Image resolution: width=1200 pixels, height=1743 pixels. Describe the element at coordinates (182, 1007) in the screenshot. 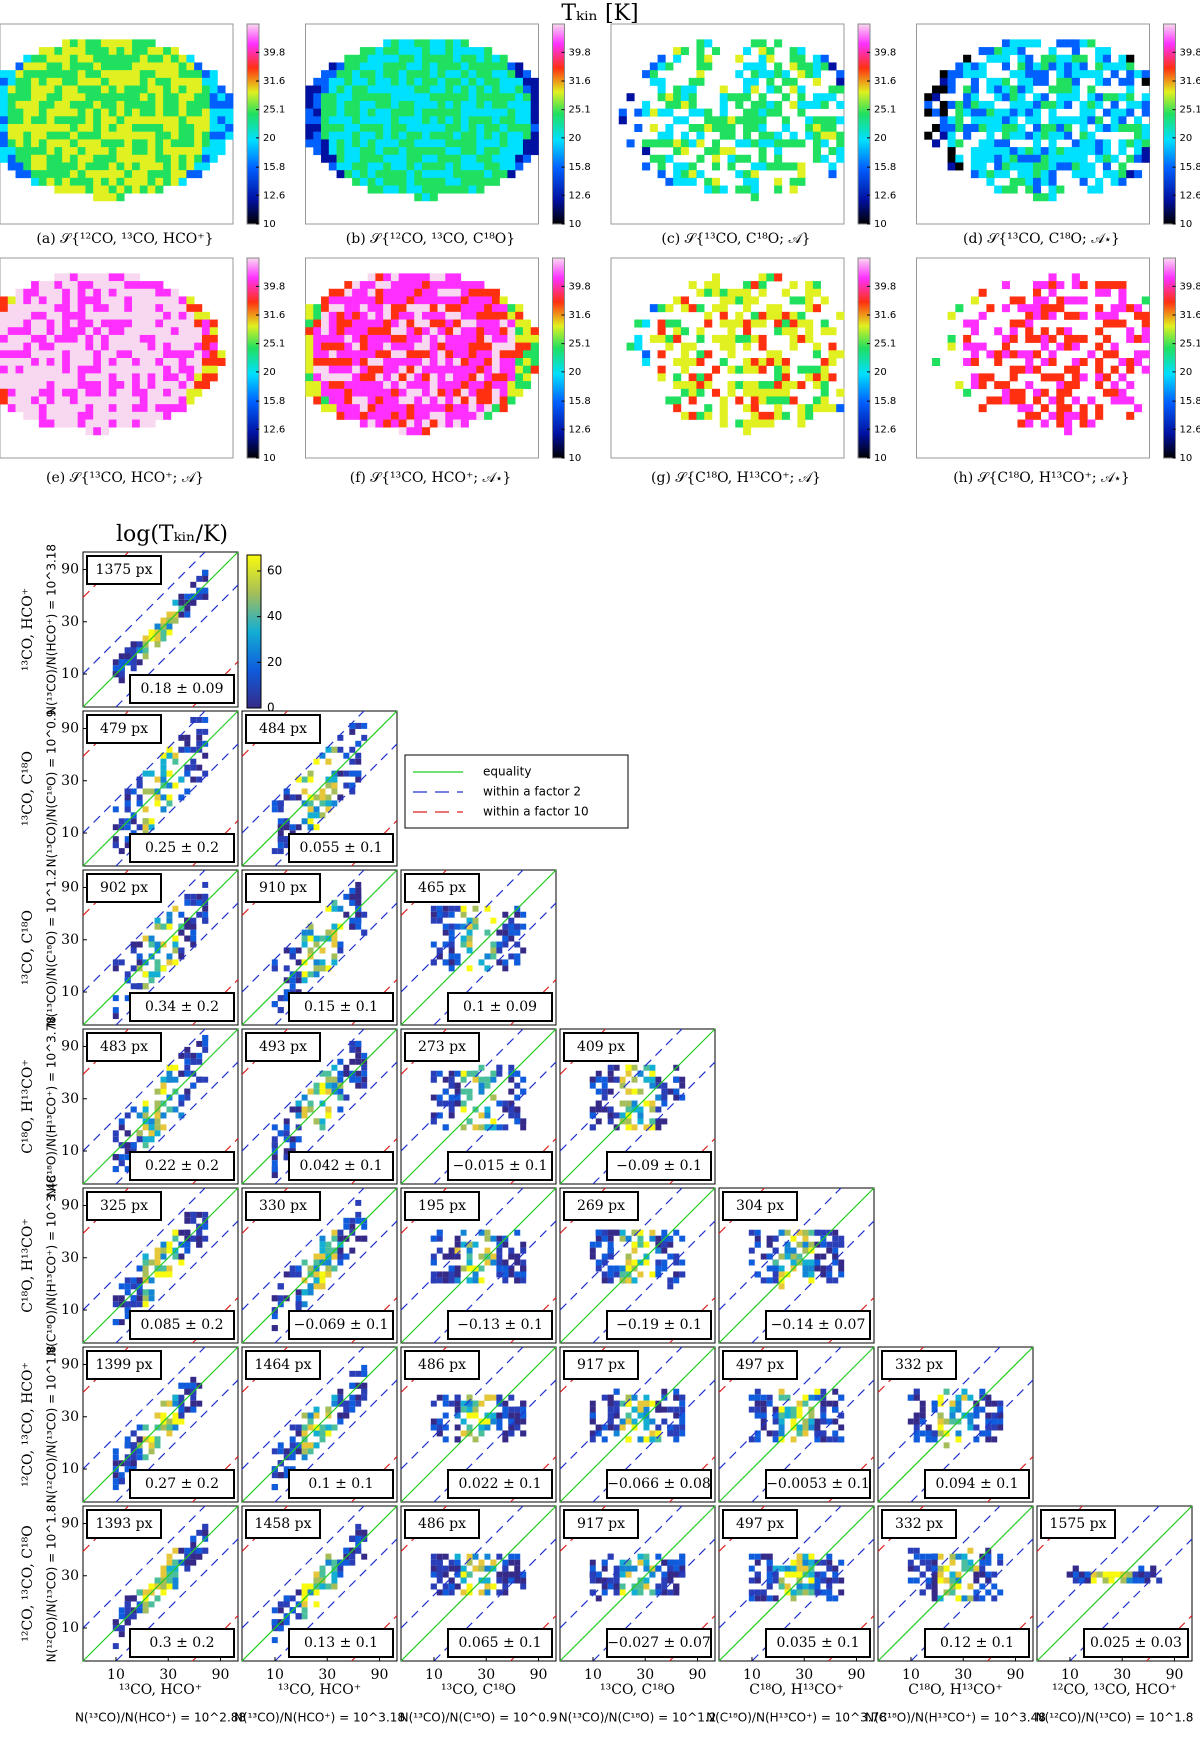

I see `stat-label: 0.34 ± 0.2` at that location.